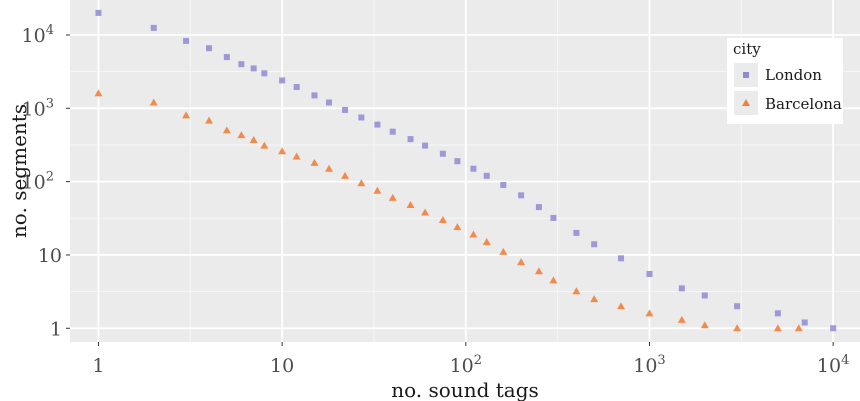 The image size is (860, 401). Describe the element at coordinates (466, 365) in the screenshot. I see `x-tick-label: 10²` at that location.